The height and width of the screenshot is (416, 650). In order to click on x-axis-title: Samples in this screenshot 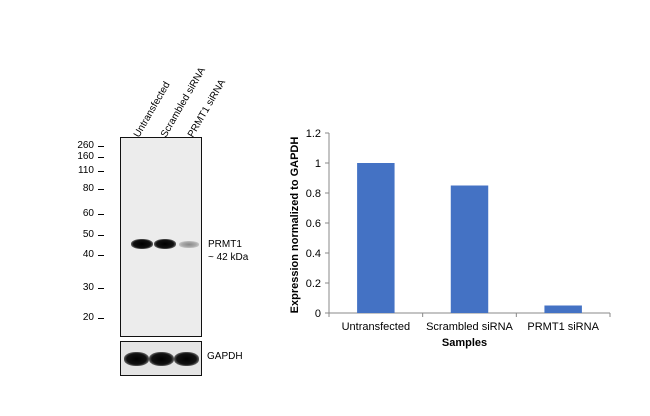, I will do `click(464, 343)`.